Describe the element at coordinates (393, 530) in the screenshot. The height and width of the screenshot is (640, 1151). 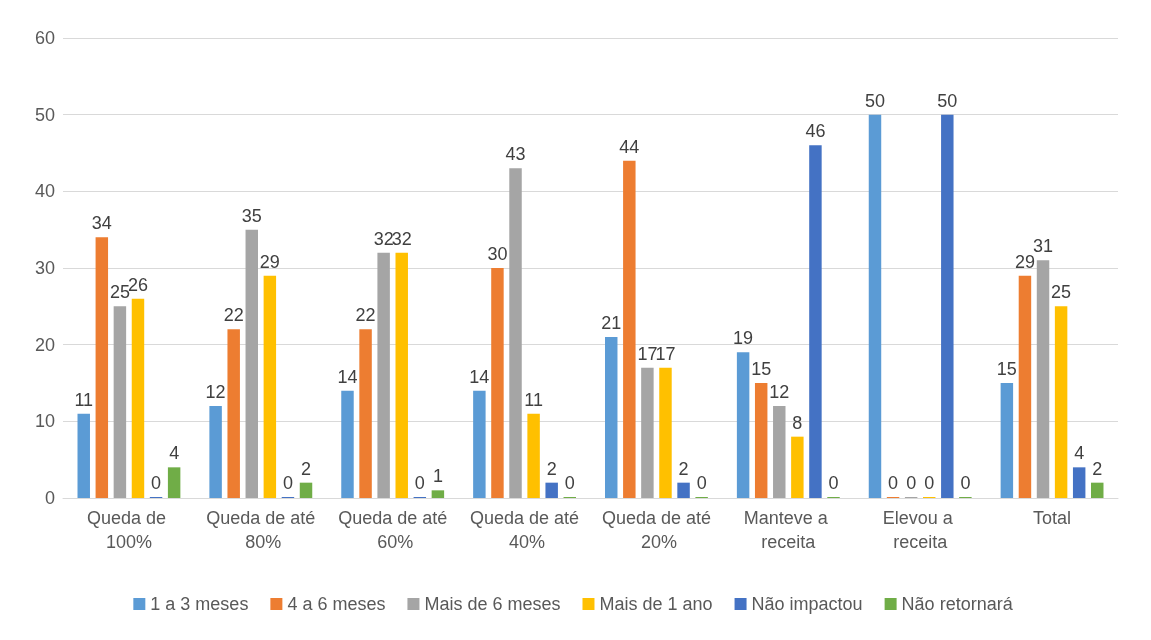
I see `x-tick-label: Queda de até 60%` at that location.